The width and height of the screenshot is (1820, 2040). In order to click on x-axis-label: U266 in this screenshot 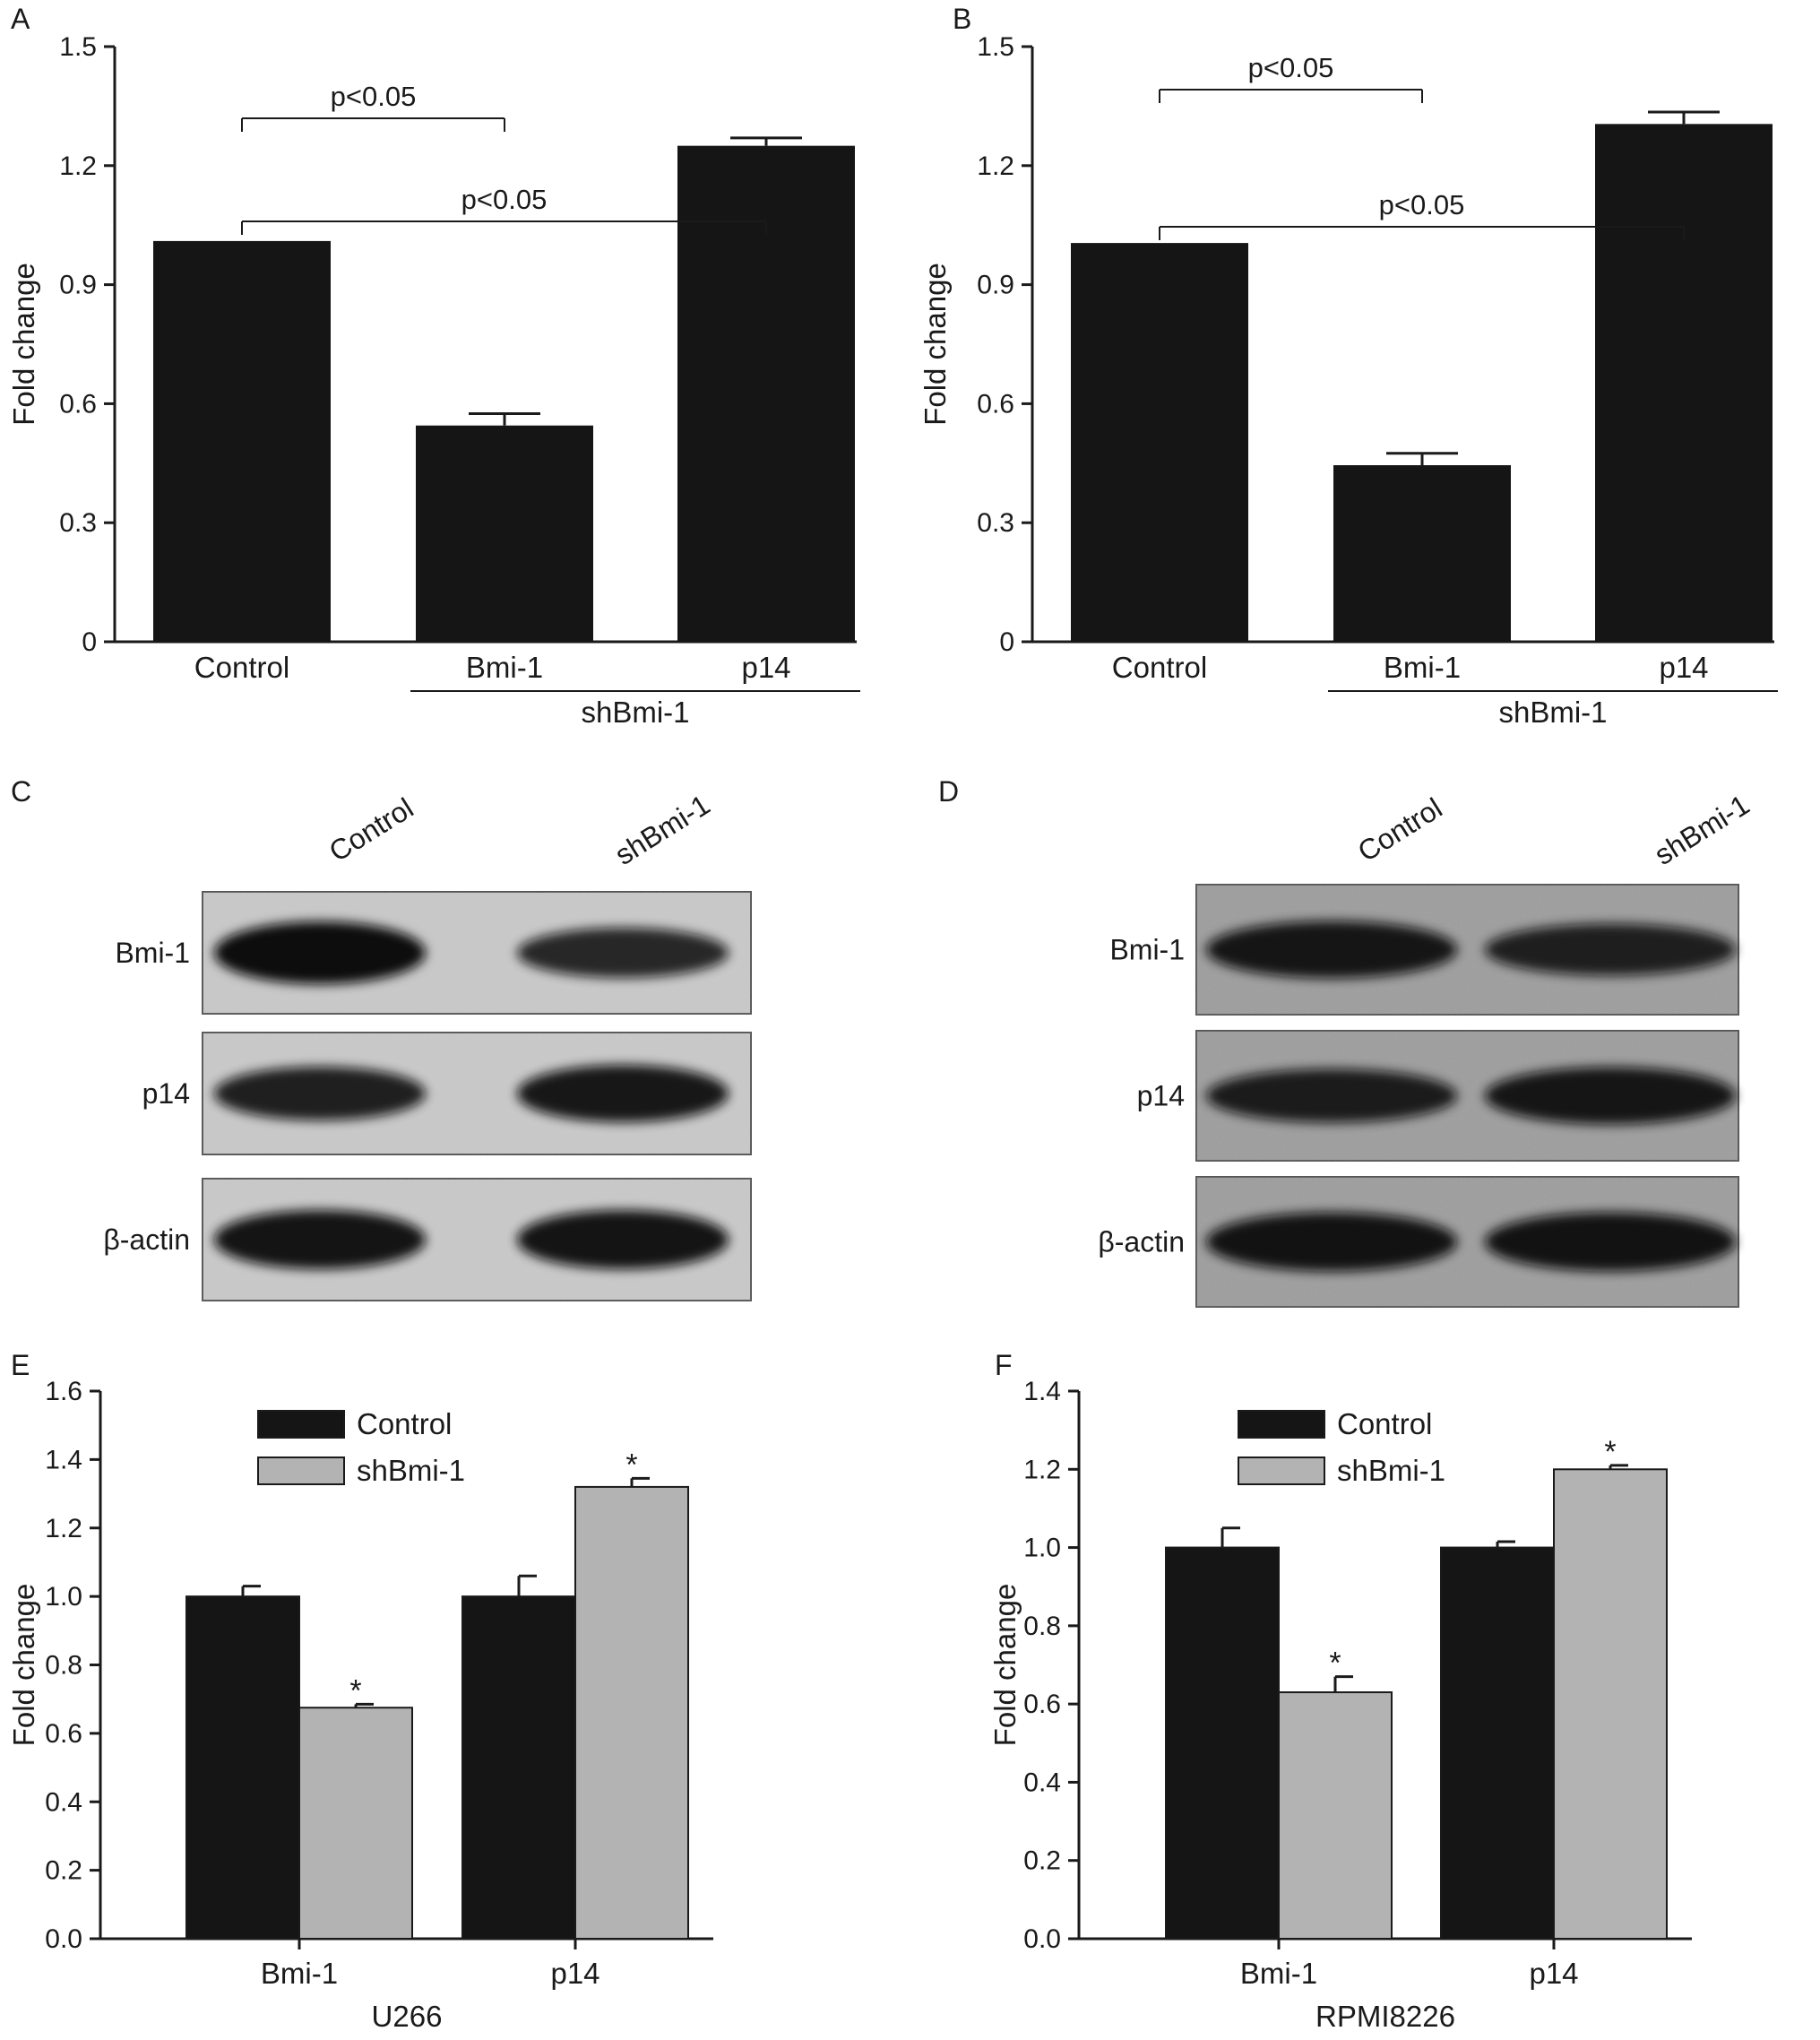, I will do `click(407, 2016)`.